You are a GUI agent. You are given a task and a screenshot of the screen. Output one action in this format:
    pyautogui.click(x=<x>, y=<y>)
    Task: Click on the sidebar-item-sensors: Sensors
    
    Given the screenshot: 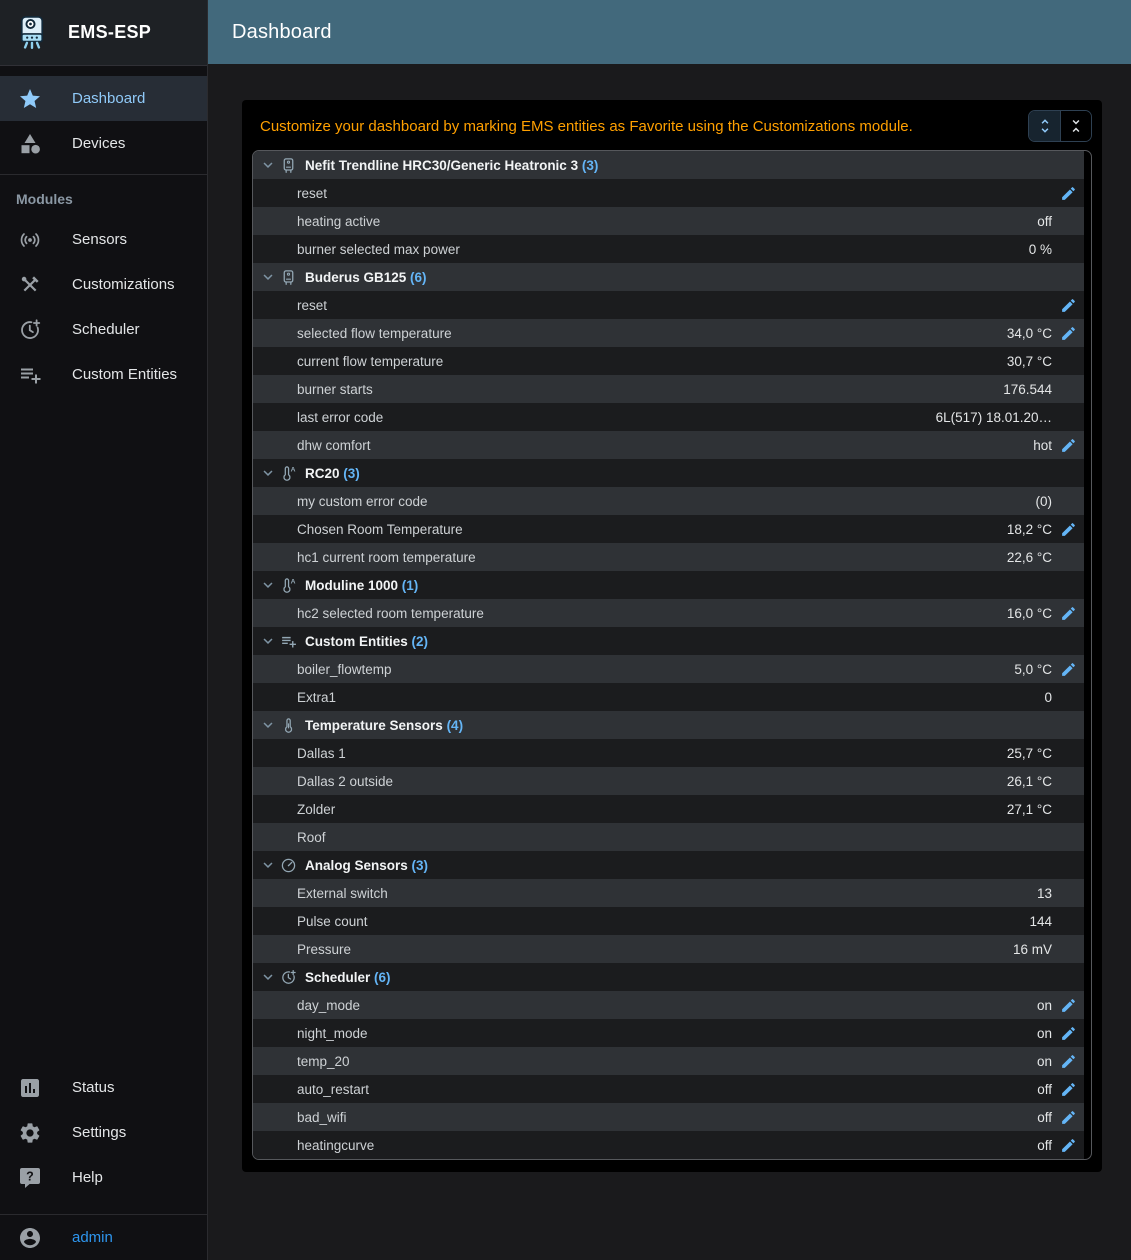 What is the action you would take?
    pyautogui.click(x=103, y=239)
    